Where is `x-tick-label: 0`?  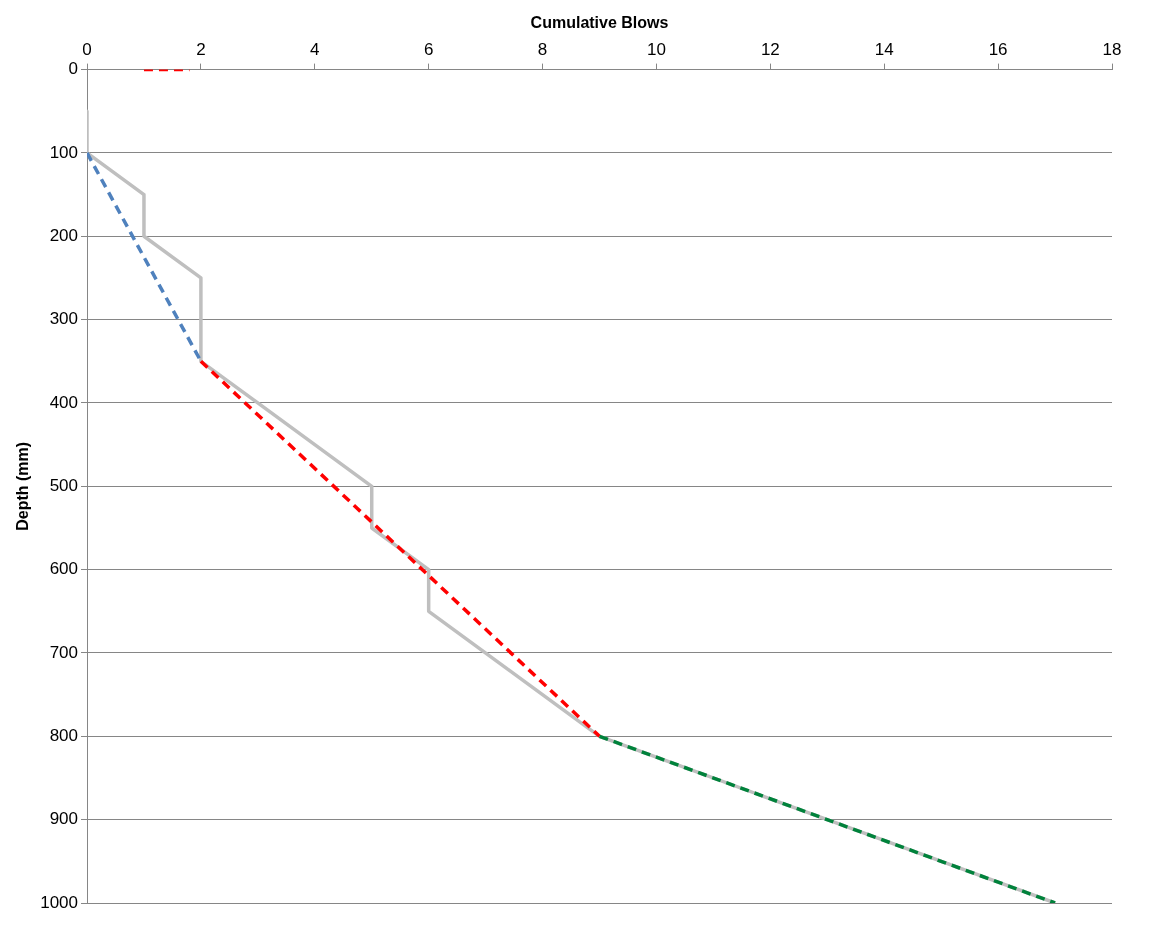
x-tick-label: 0 is located at coordinates (87, 50).